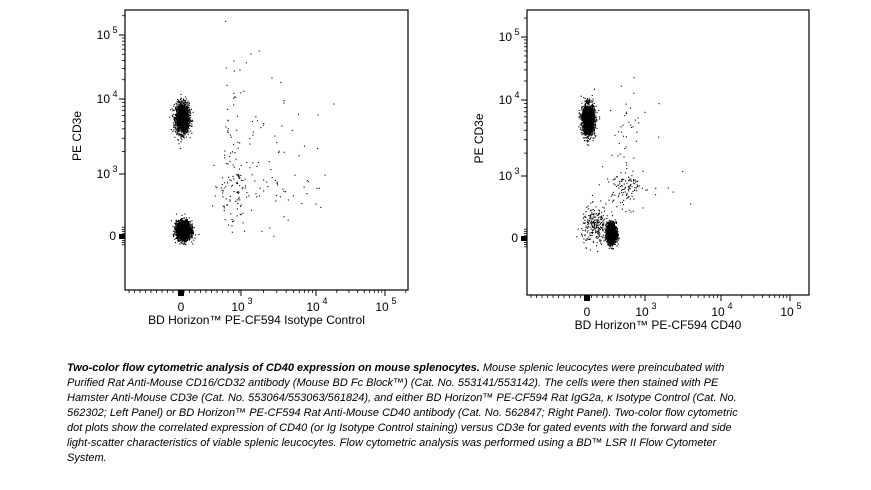 The height and width of the screenshot is (490, 871). I want to click on y-tick-label: 0, so click(112, 236).